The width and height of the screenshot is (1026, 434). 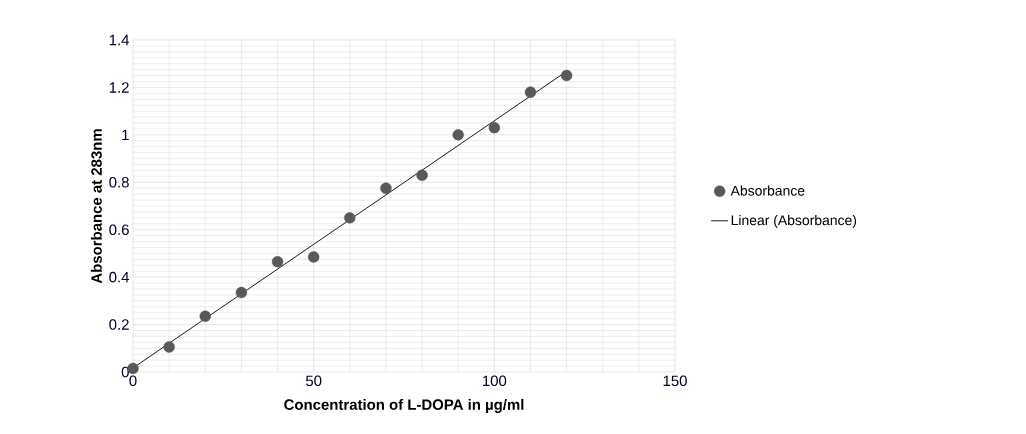 I want to click on y-tick-label: 0.2, so click(x=119, y=324).